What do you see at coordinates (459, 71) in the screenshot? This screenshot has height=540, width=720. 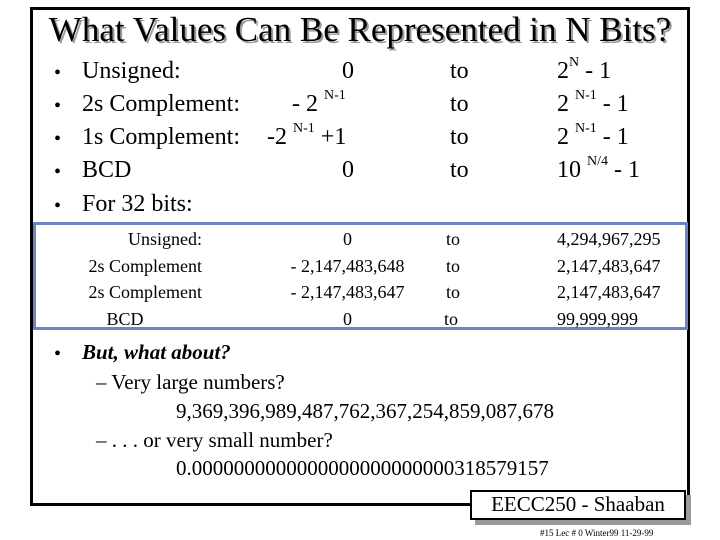 I see `row-to-unsigned: to` at bounding box center [459, 71].